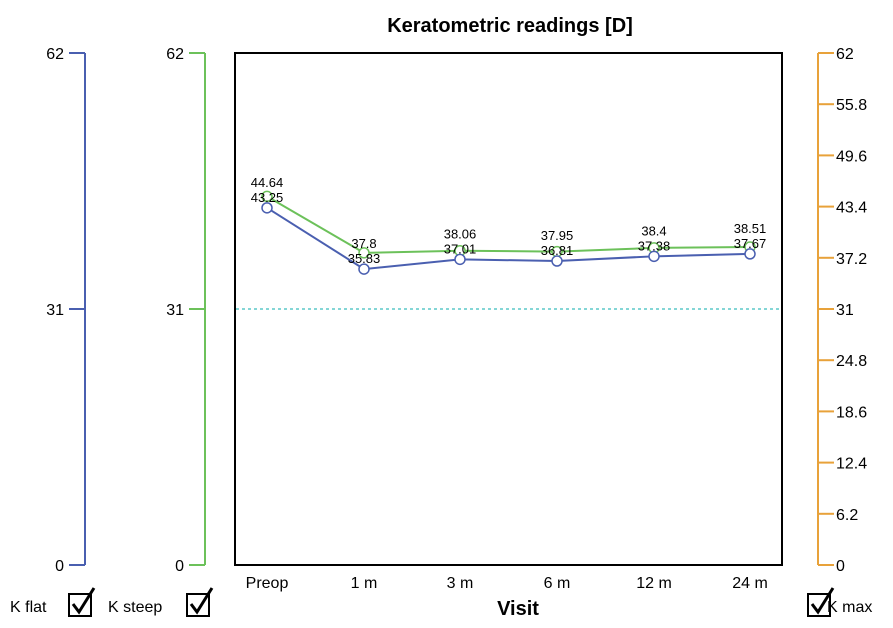  Describe the element at coordinates (508, 224) in the screenshot. I see `k-steep-series-line` at that location.